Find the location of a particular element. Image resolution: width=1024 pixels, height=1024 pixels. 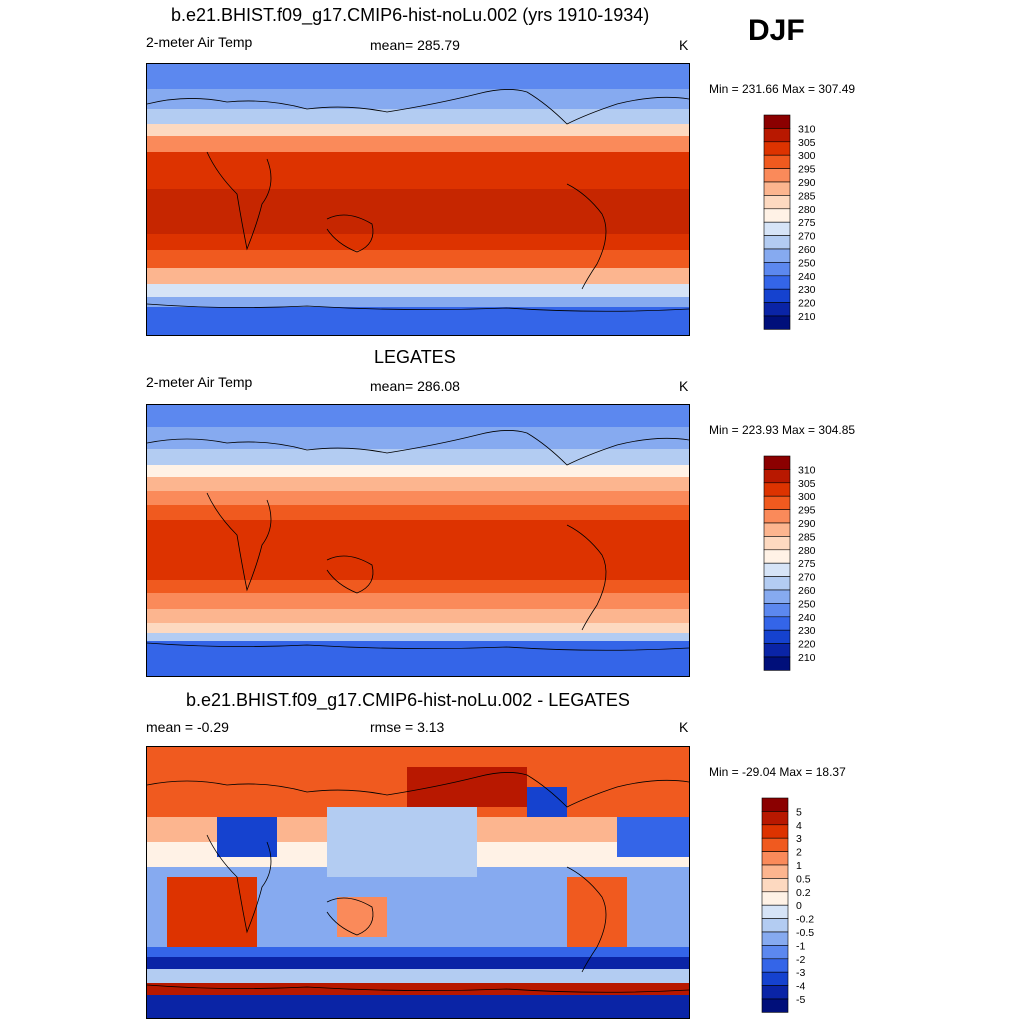

panel3-minmax: Min = -29.04 Max = 18.37 is located at coordinates (777, 772).